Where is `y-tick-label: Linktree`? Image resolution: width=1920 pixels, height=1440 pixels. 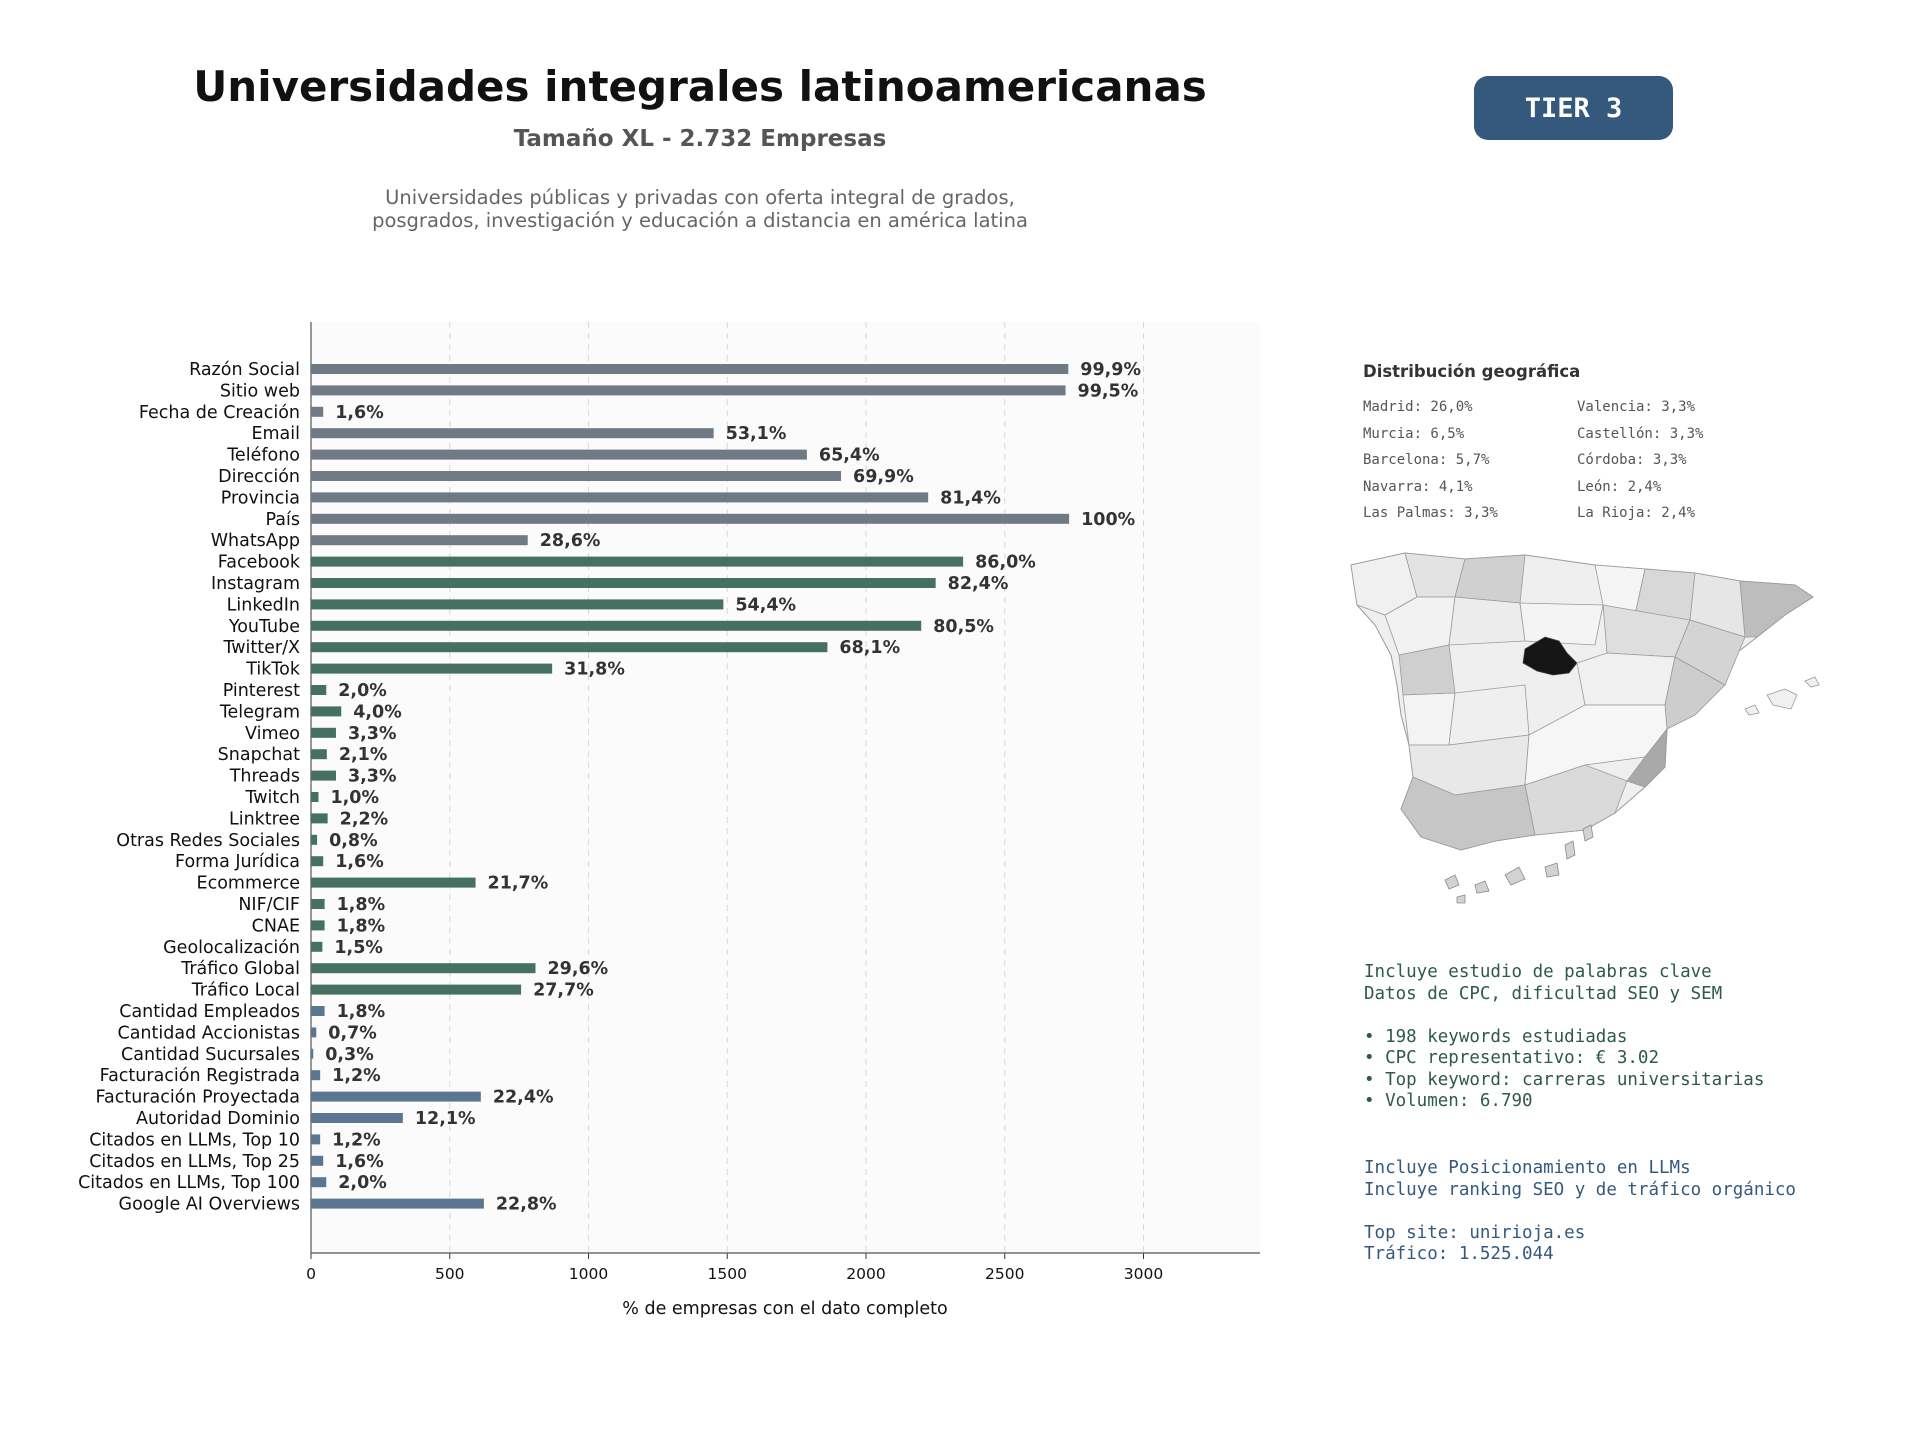
y-tick-label: Linktree is located at coordinates (264, 819).